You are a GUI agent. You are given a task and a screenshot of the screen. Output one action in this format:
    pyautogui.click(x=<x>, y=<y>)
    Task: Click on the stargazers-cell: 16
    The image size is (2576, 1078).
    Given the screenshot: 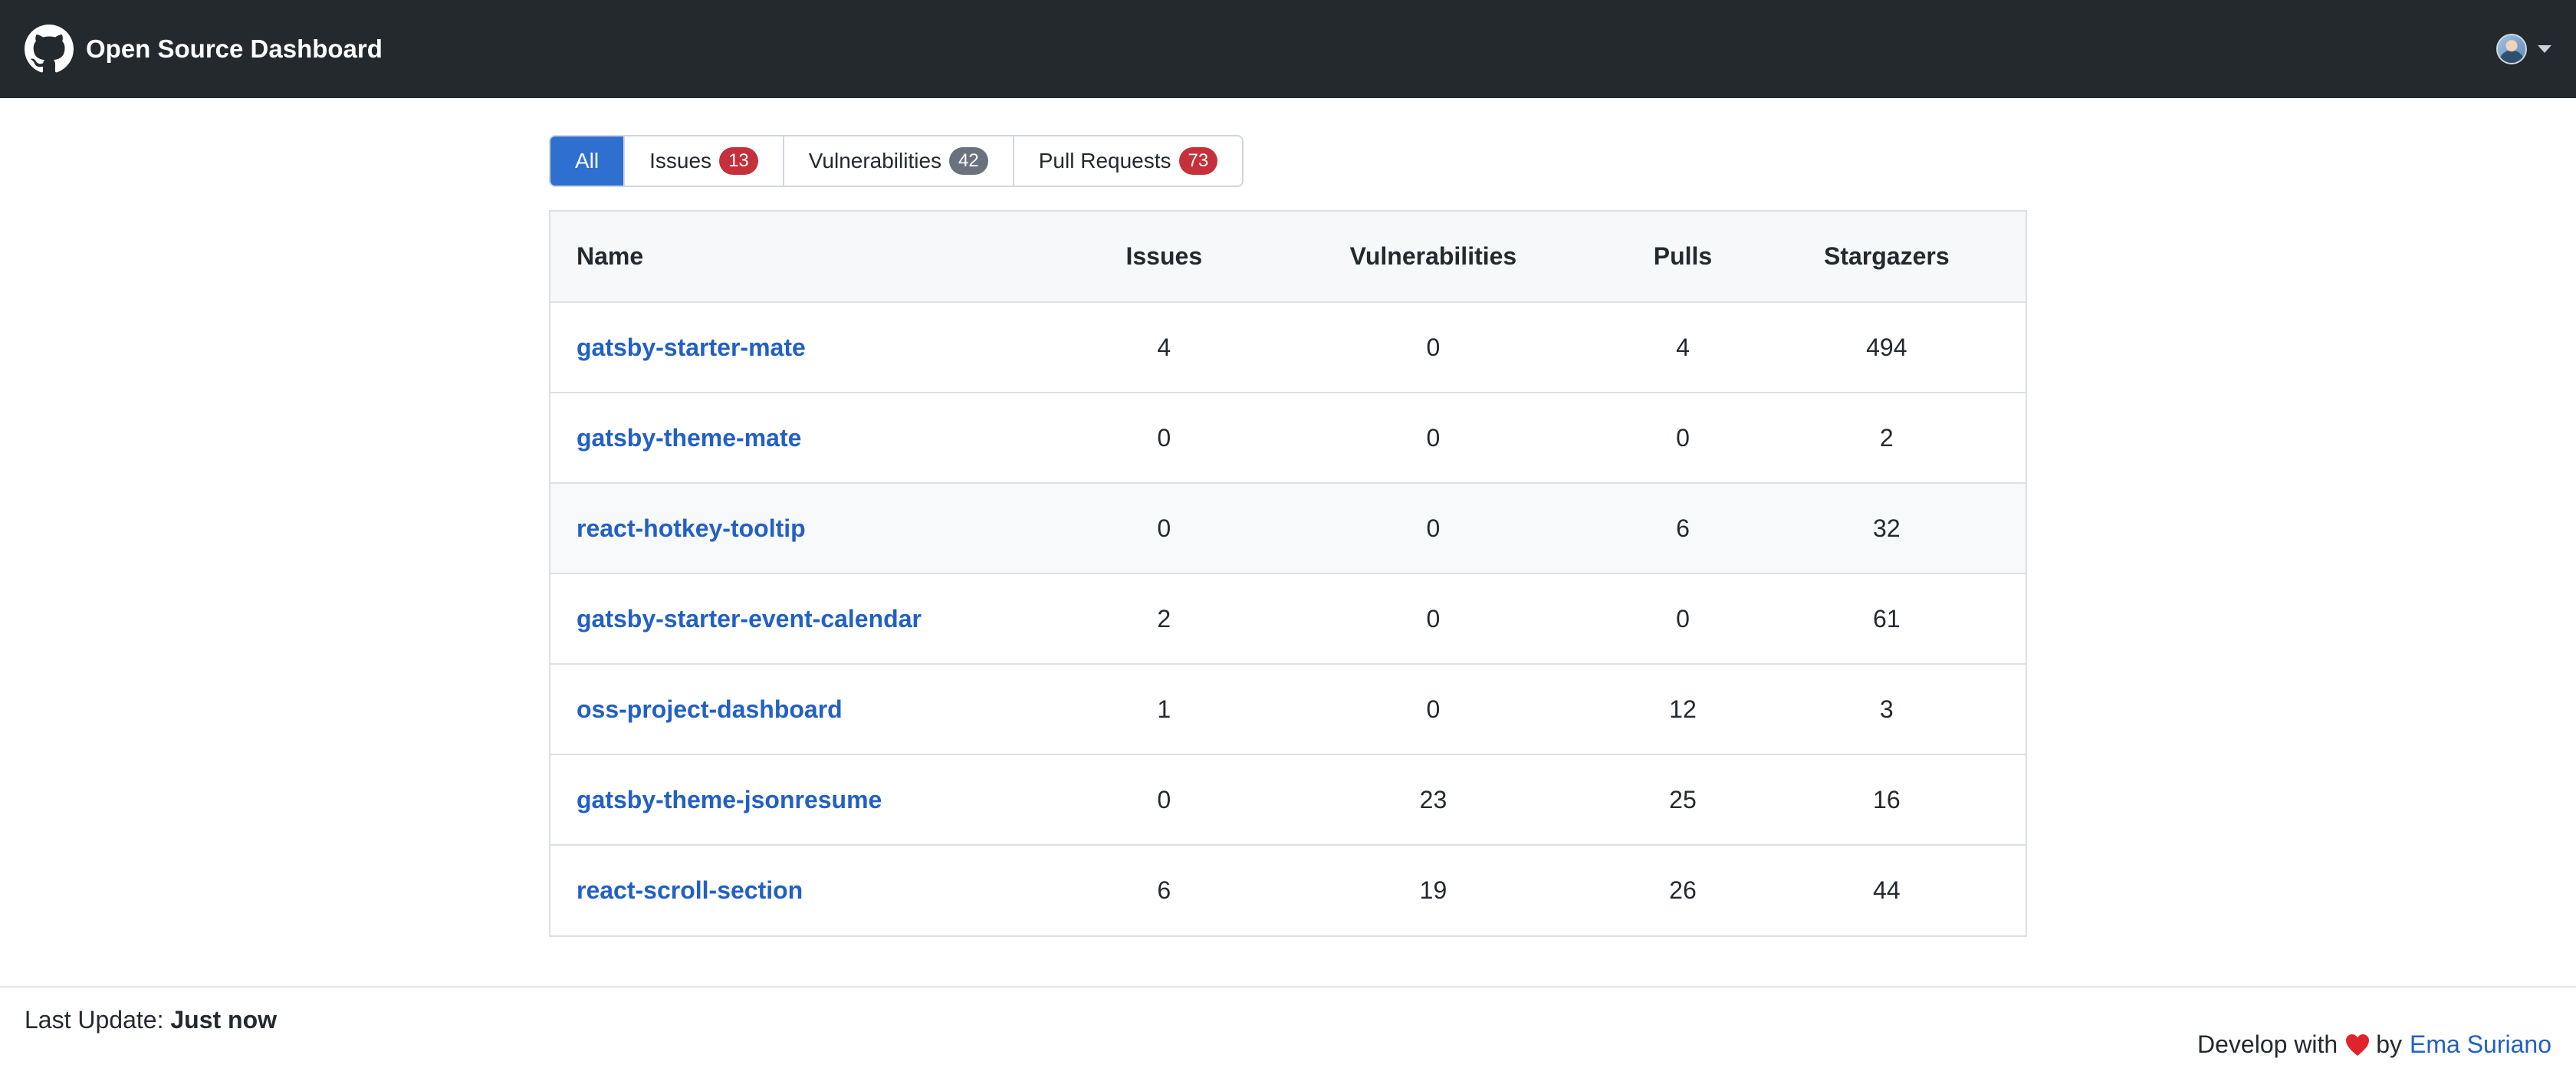 What is the action you would take?
    pyautogui.click(x=1887, y=800)
    